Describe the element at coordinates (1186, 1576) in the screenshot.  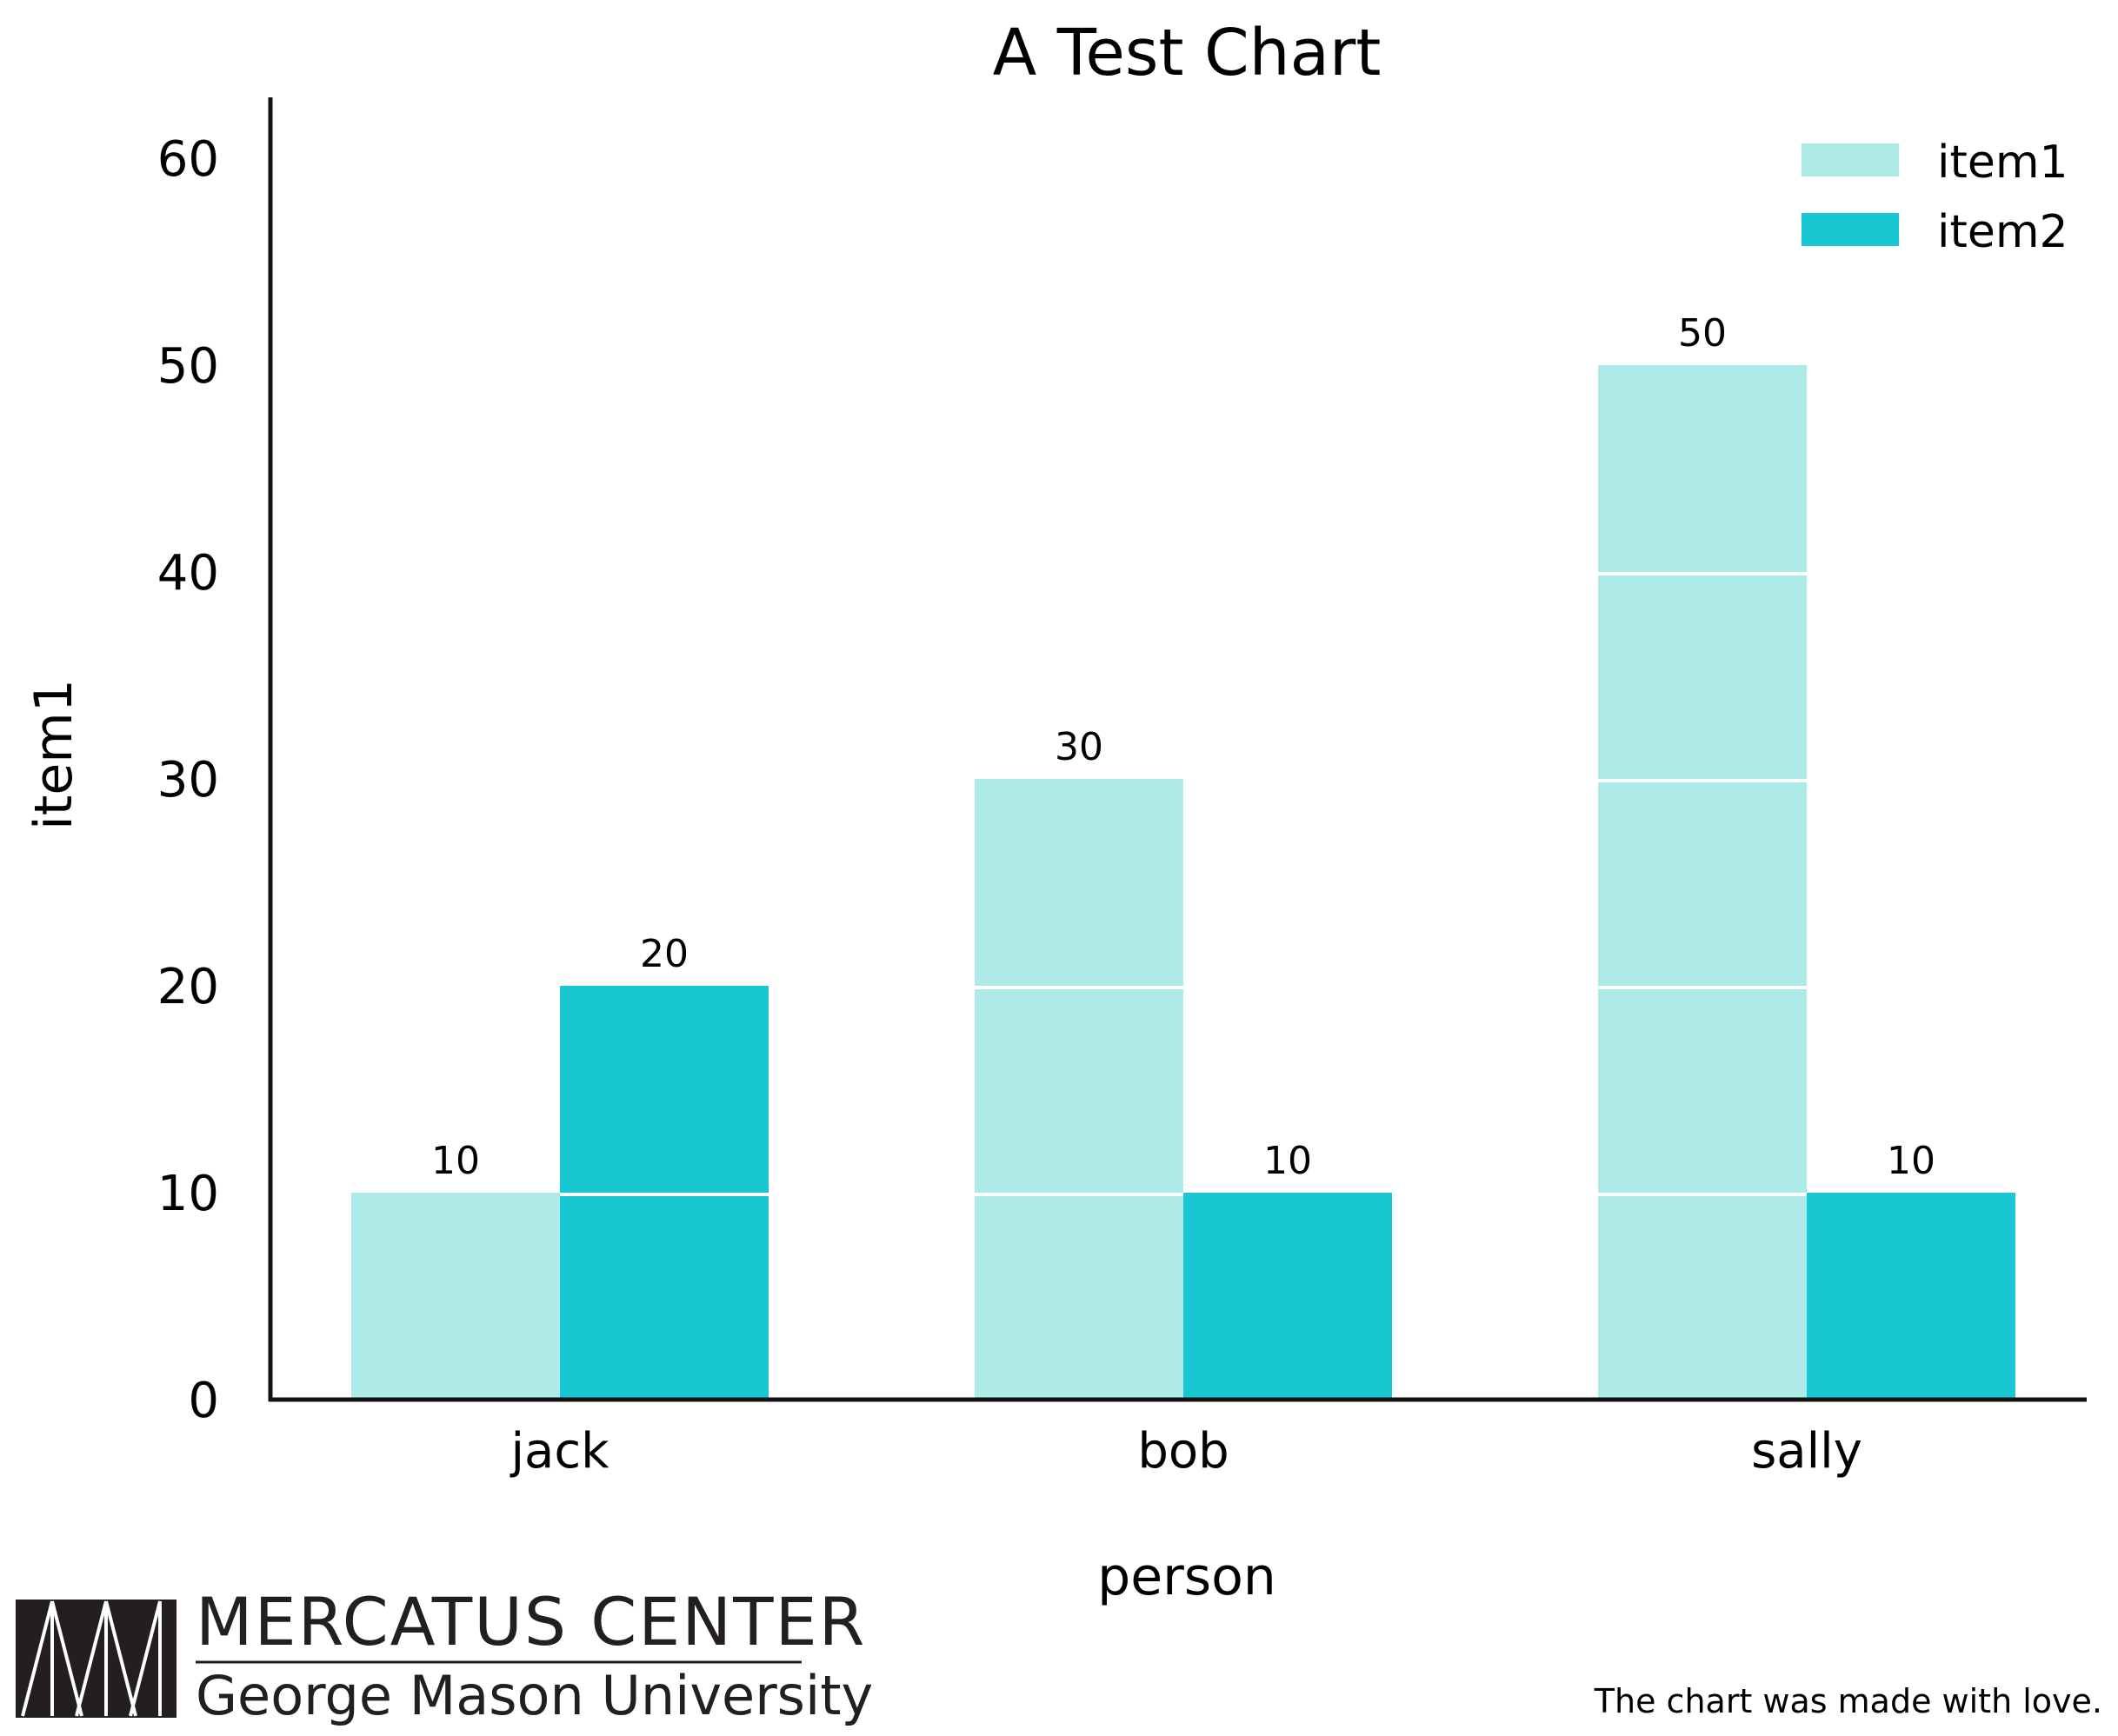
I see `x-axis-label: person` at that location.